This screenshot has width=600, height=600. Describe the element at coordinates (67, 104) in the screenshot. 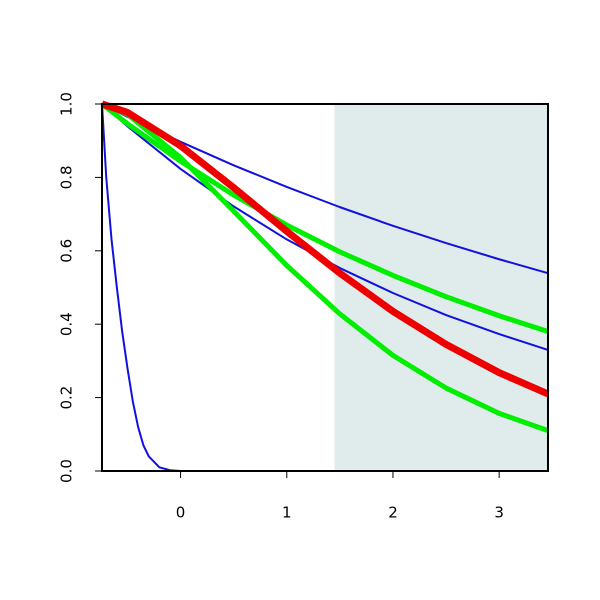

I see `y-tick-label: 1.0` at that location.